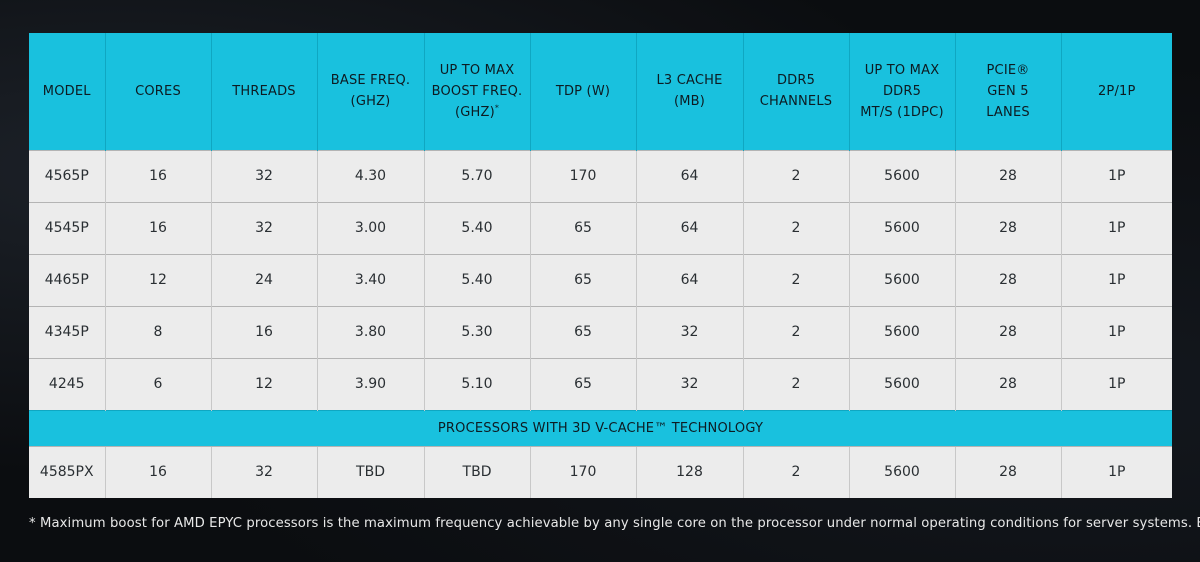 Image resolution: width=1200 pixels, height=562 pixels. I want to click on model-cell: 4565P, so click(67, 175).